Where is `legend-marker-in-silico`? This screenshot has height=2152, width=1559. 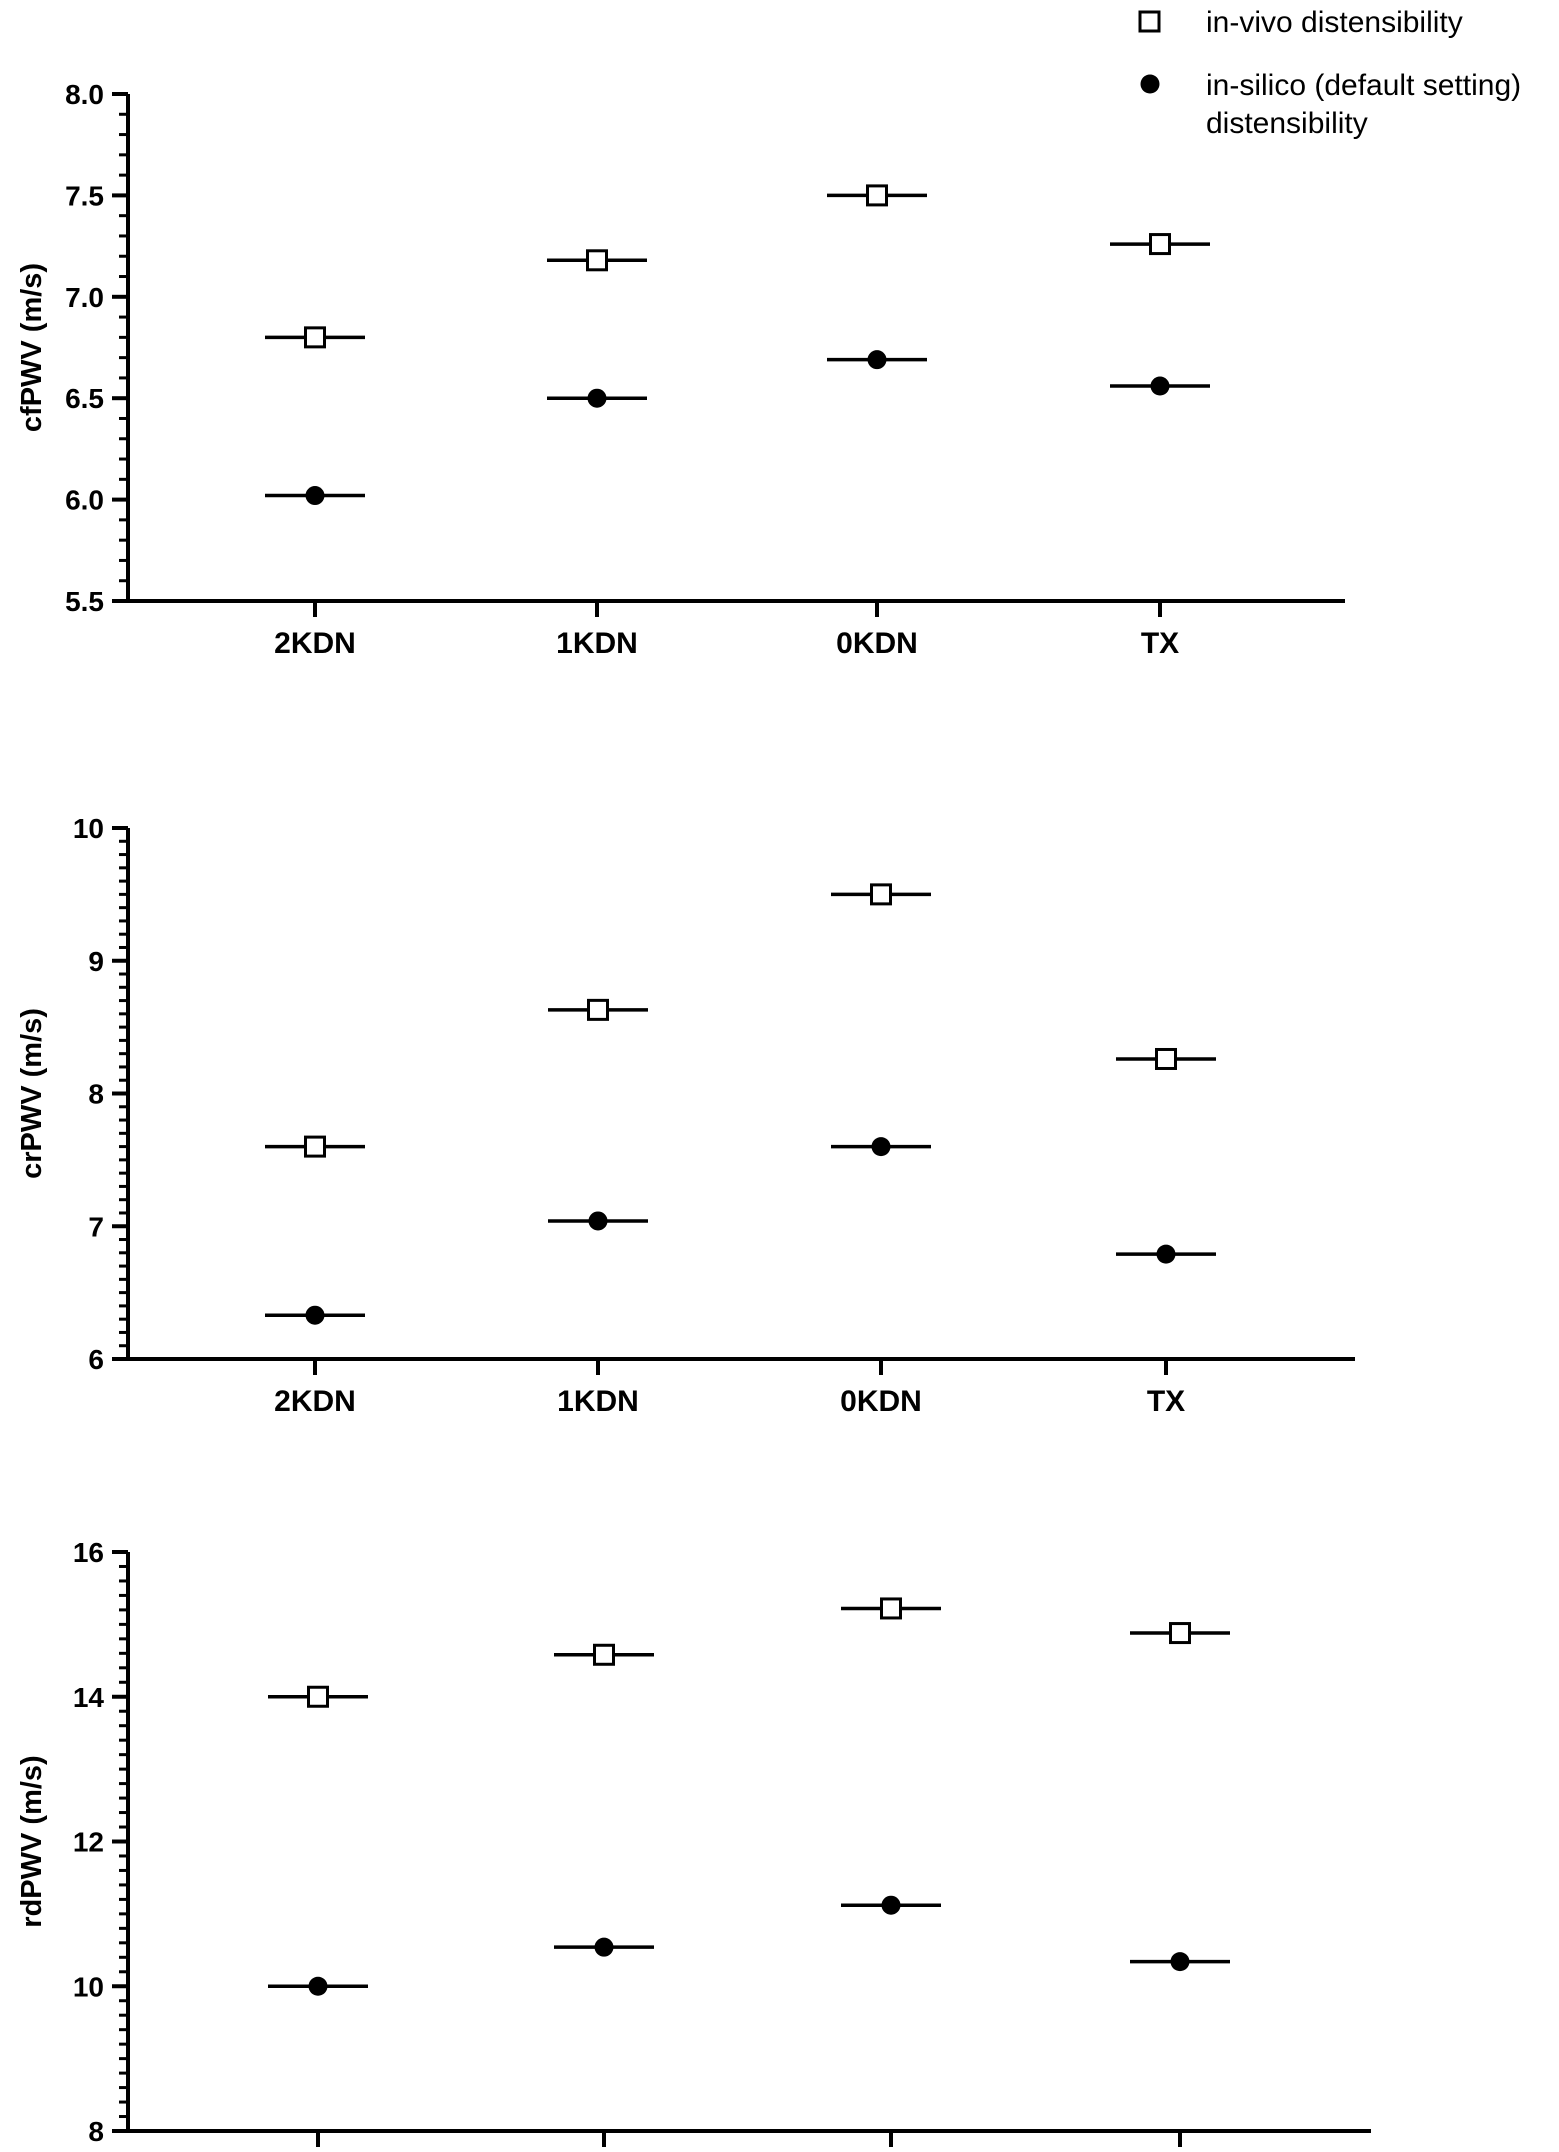 legend-marker-in-silico is located at coordinates (1150, 84).